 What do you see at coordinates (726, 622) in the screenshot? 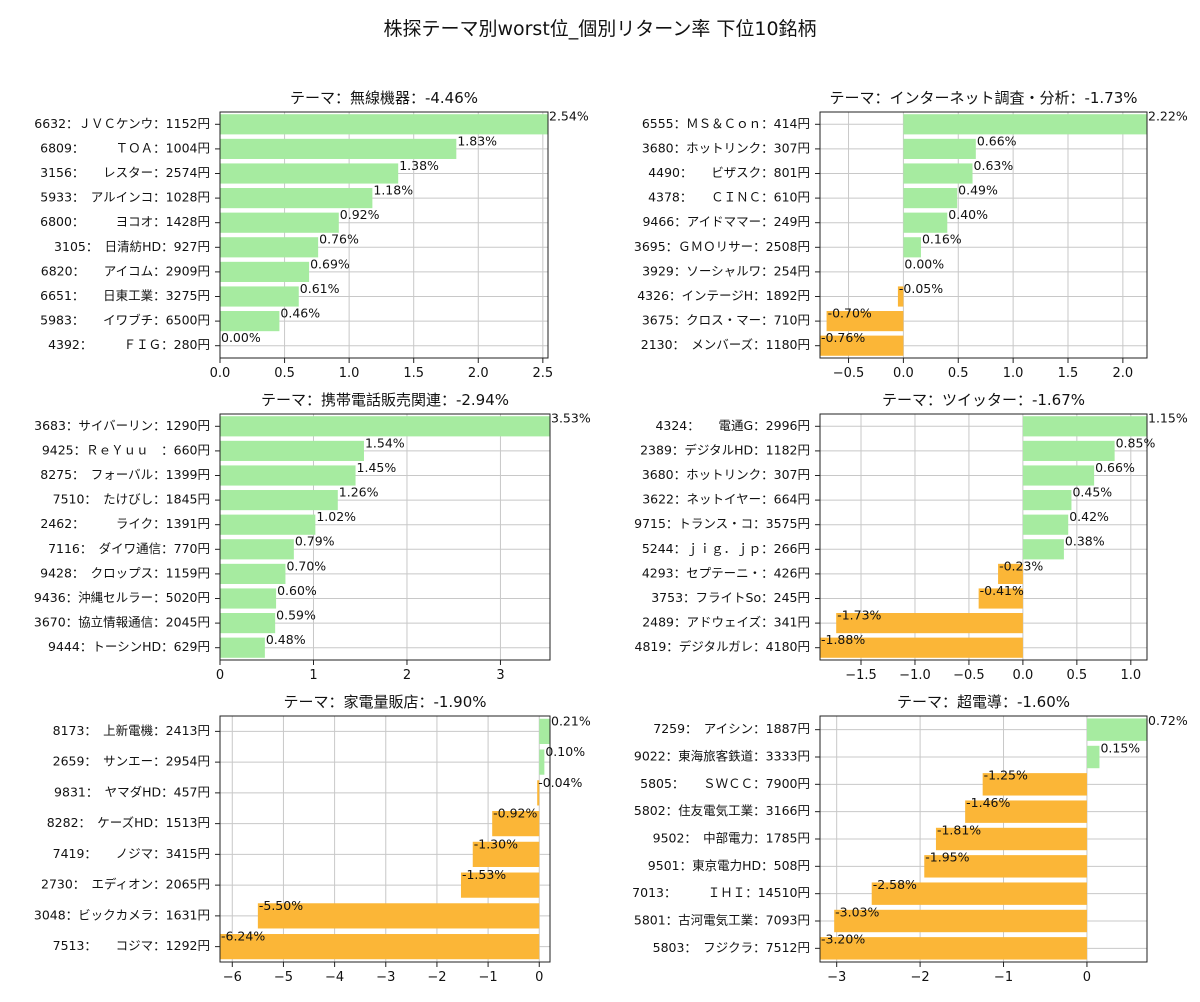
I see `category-label: 2489：アドウェイズ：341円` at bounding box center [726, 622].